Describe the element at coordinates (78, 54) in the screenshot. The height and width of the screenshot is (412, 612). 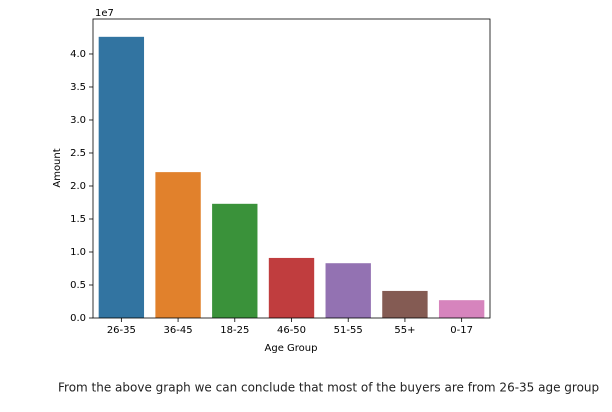
I see `y-tick-label: 4.0` at that location.